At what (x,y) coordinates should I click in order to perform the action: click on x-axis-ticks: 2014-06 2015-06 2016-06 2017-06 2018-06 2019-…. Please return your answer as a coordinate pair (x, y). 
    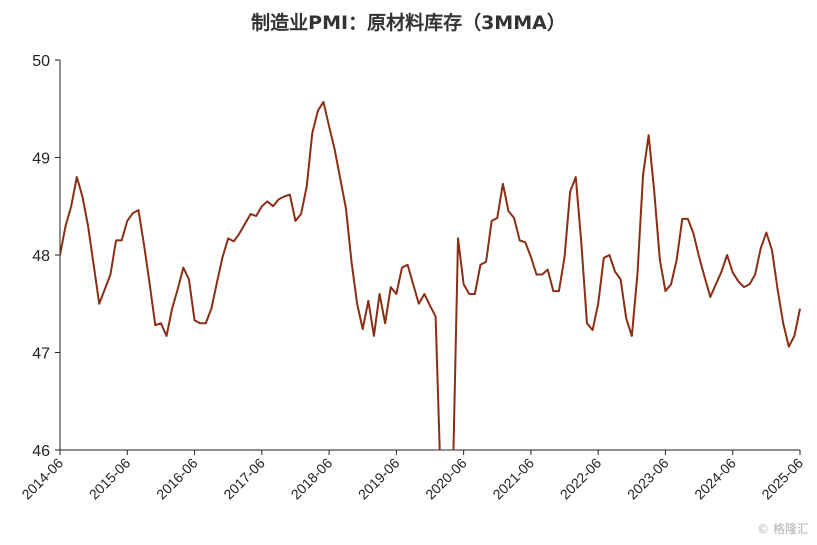
    Looking at the image, I should click on (412, 476).